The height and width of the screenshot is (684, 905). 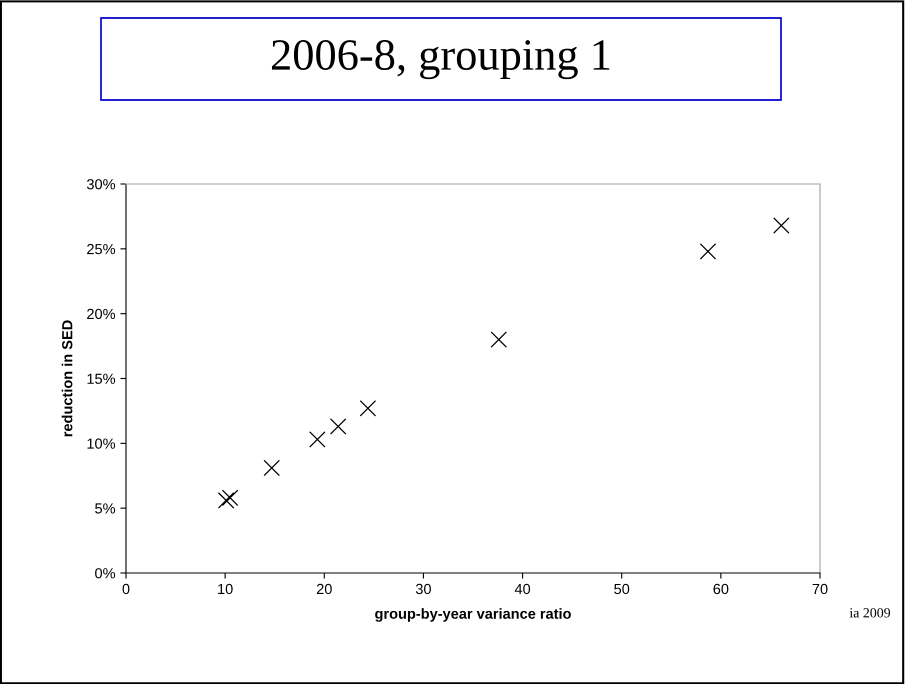 I want to click on y-tick-label: 10%, so click(x=102, y=443).